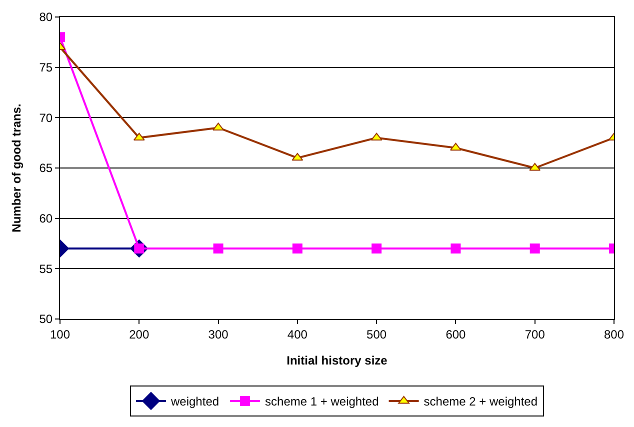  I want to click on legend-label: weighted, so click(195, 401).